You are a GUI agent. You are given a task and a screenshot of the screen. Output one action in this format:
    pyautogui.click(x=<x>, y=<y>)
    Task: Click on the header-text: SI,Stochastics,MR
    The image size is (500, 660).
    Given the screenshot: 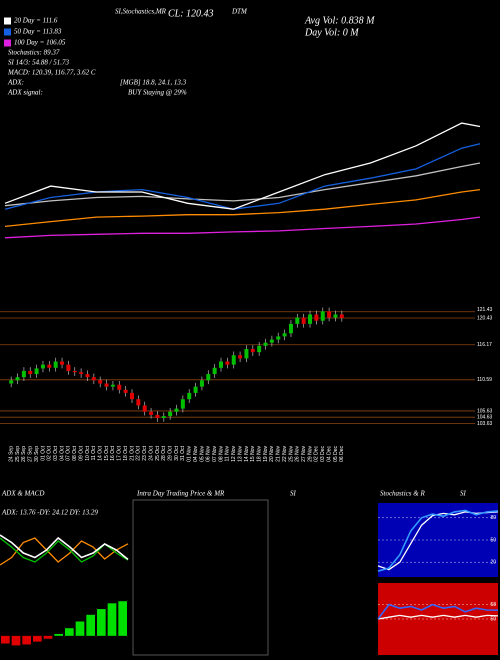 What is the action you would take?
    pyautogui.click(x=141, y=12)
    